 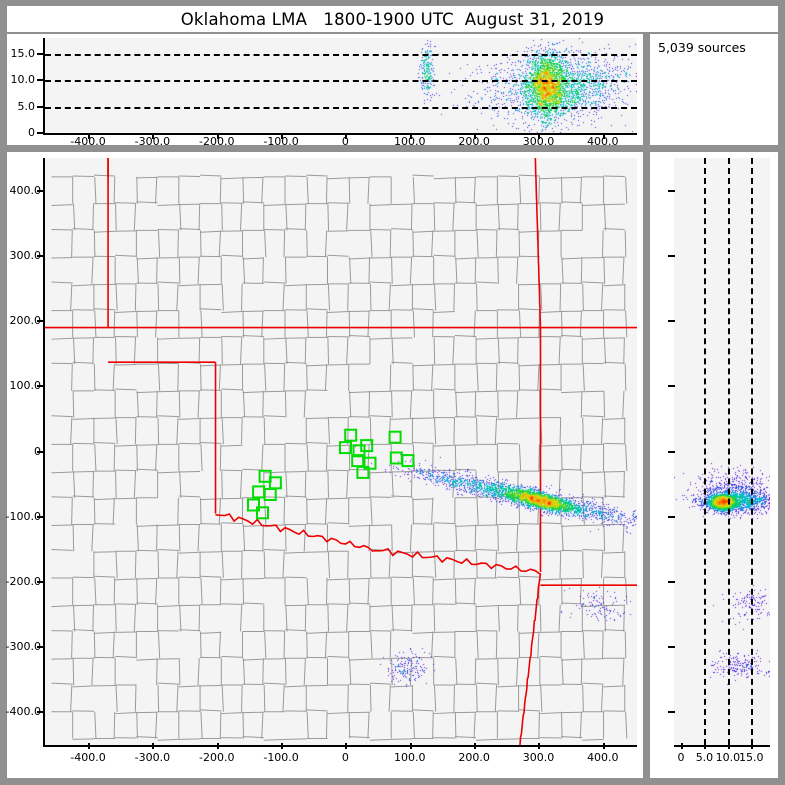 I want to click on north-vs-altitude-panel: 0 5.0 10.0 15.0, so click(x=714, y=465).